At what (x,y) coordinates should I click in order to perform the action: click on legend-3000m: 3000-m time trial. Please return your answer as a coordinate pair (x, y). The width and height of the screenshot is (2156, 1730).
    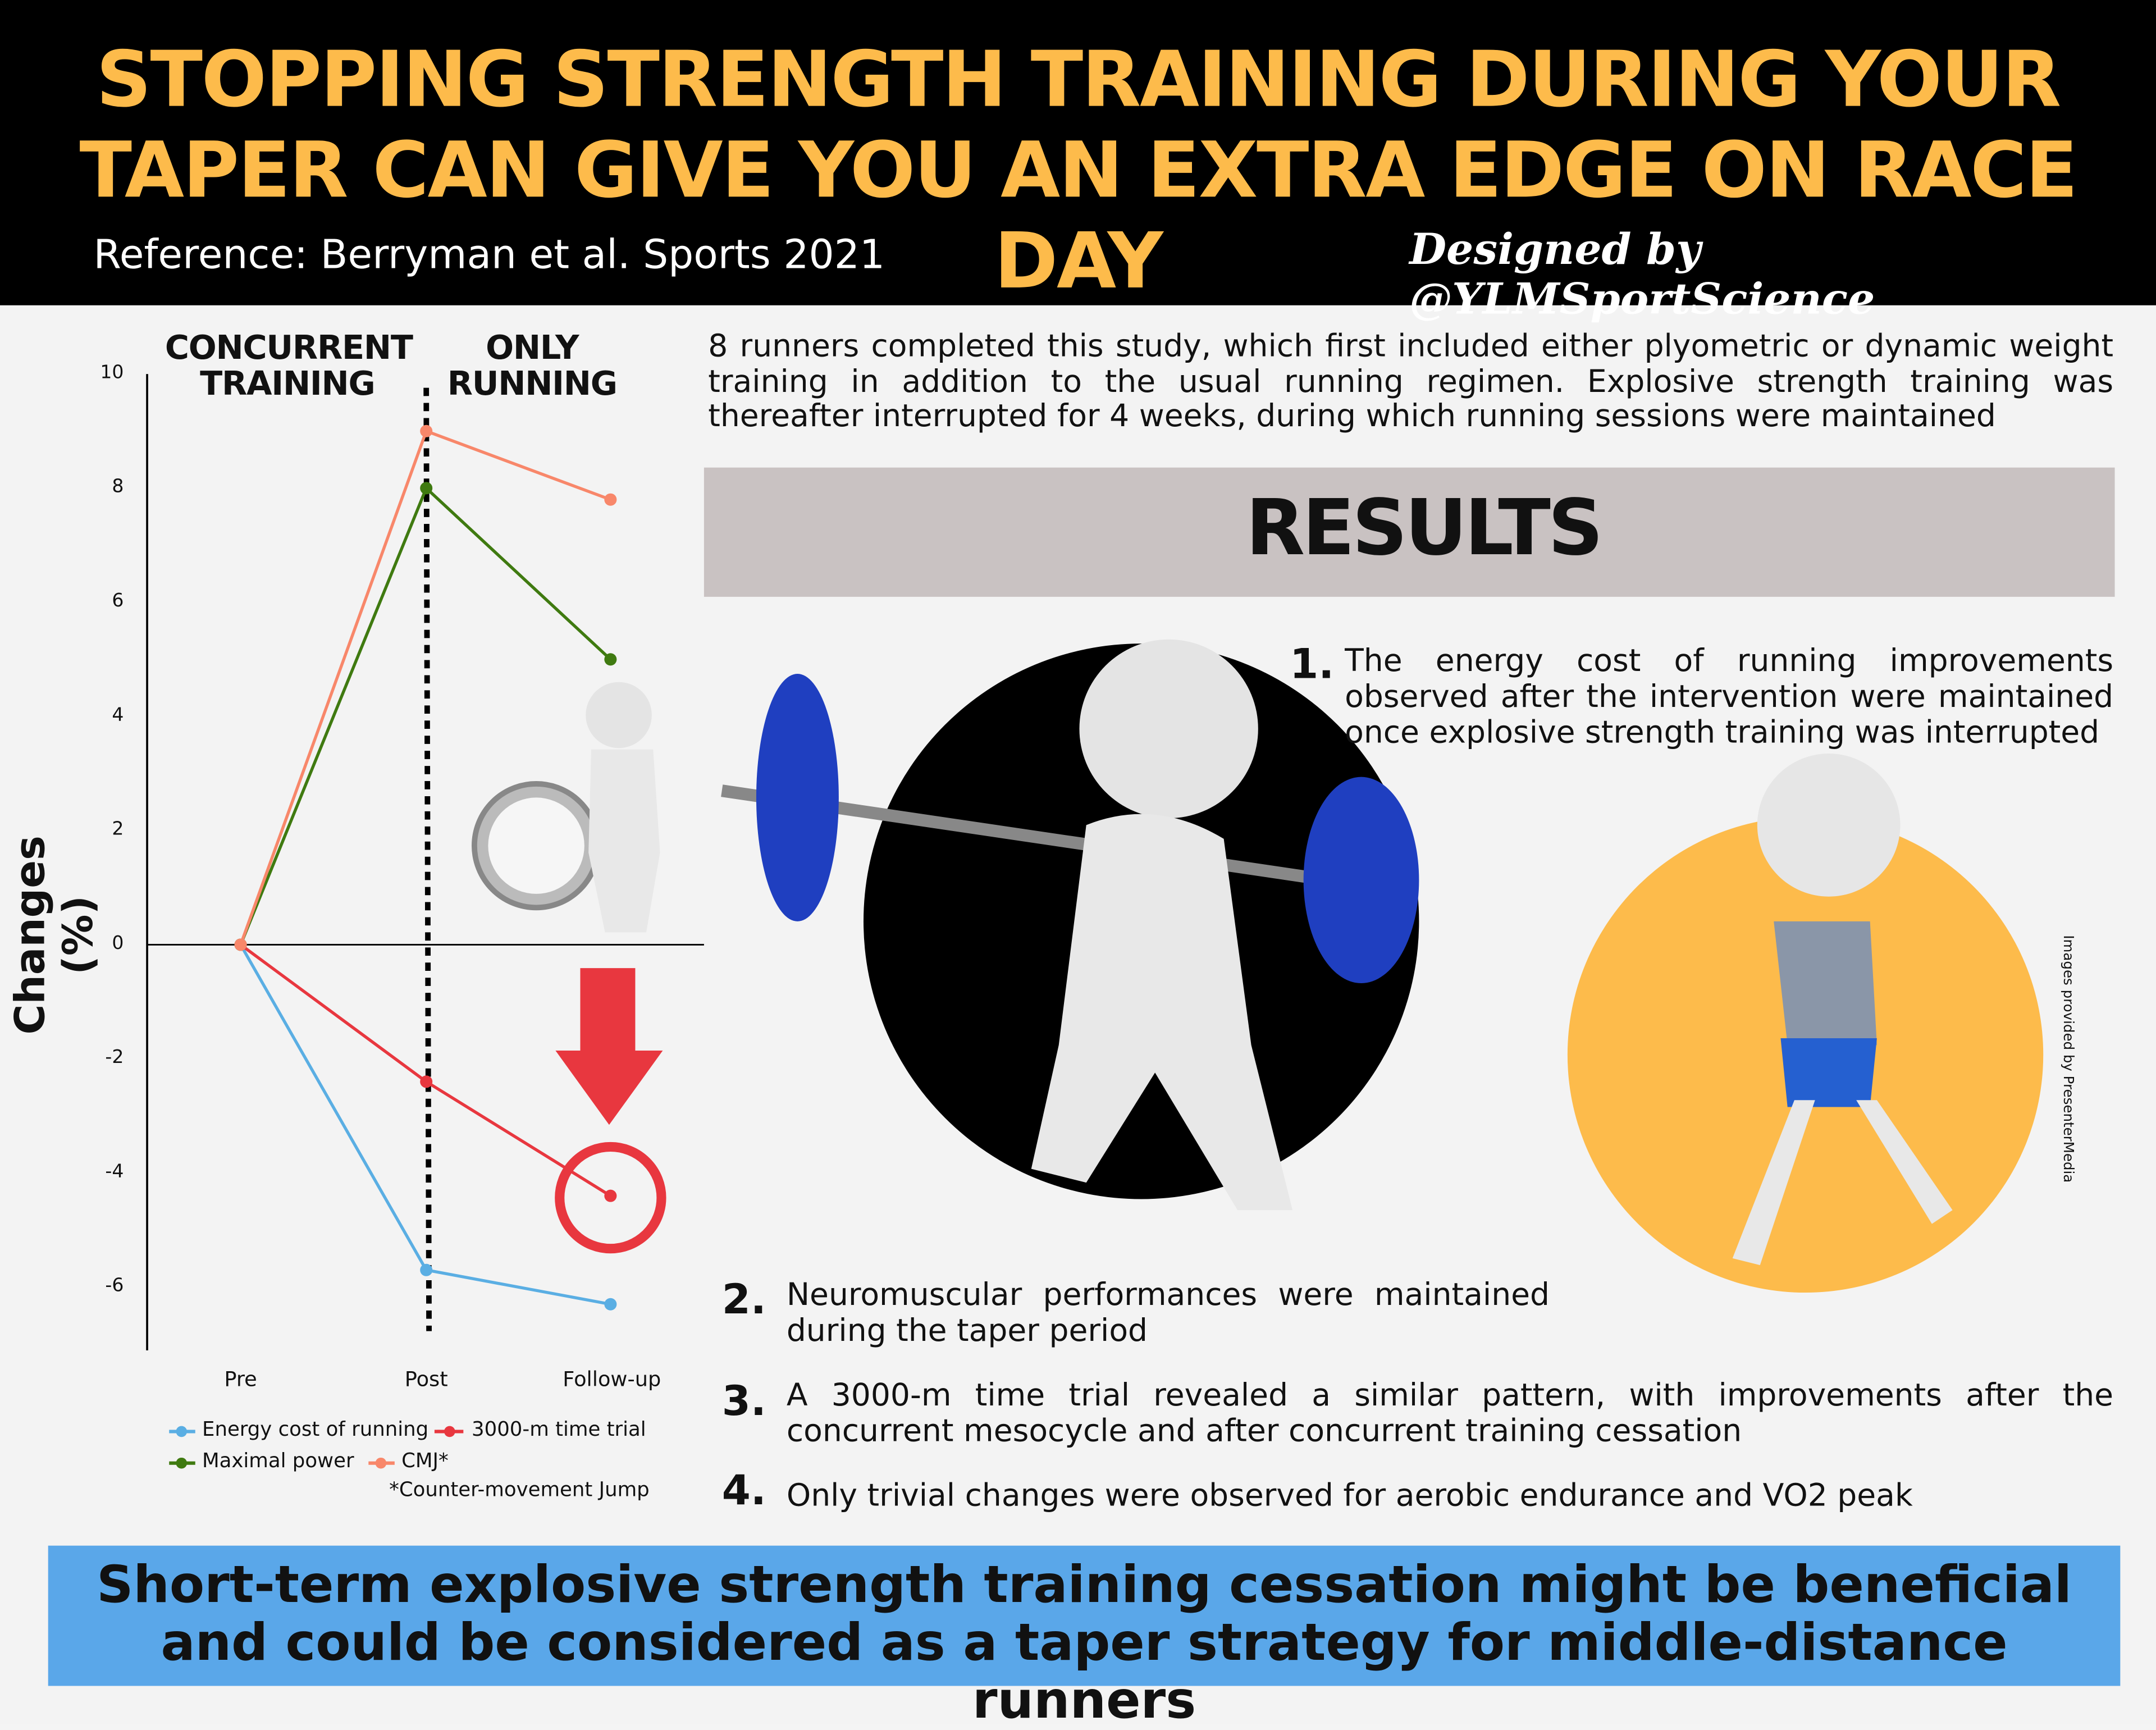
    Looking at the image, I should click on (559, 1430).